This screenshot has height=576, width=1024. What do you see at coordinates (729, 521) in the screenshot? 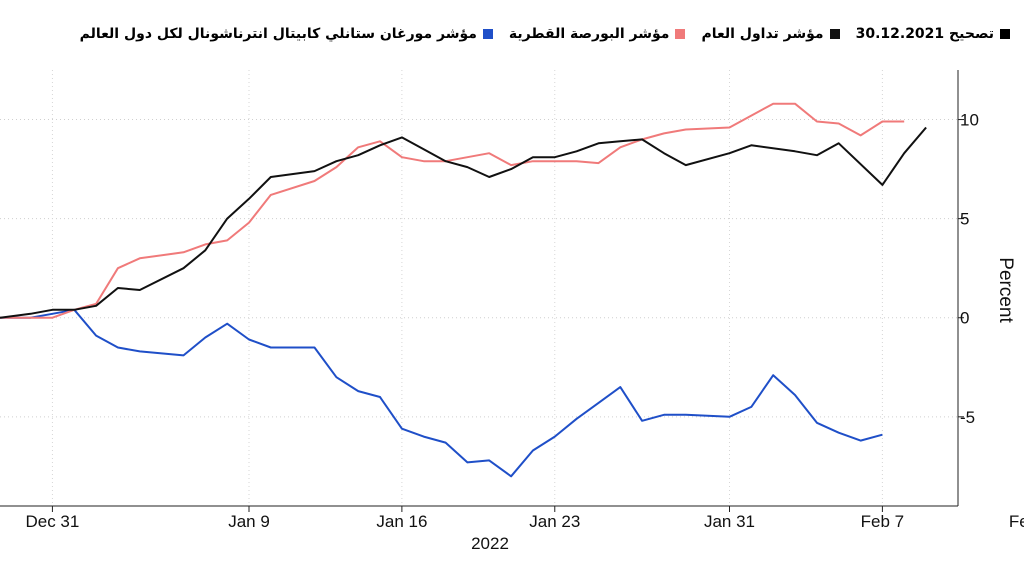
I see `x-tick-label: Jan 31` at bounding box center [729, 521].